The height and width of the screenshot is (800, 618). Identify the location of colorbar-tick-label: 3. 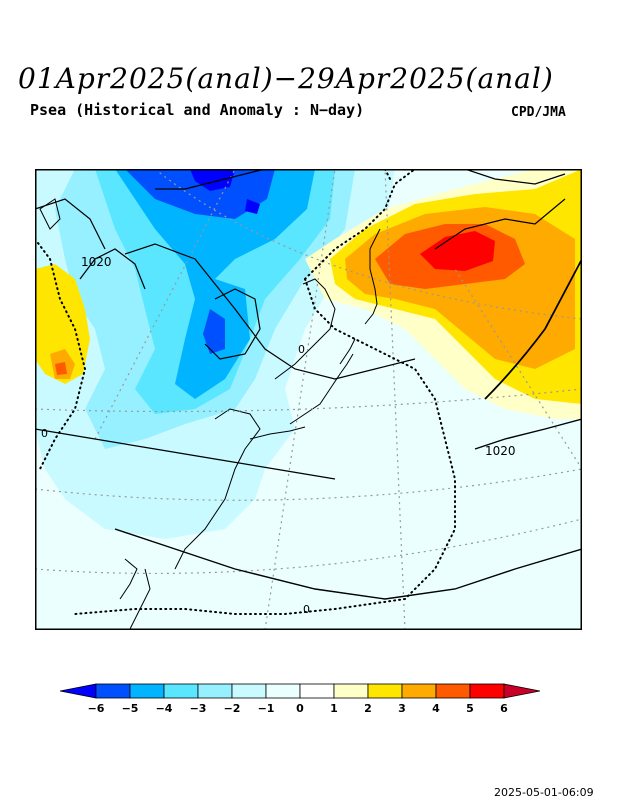
(402, 708).